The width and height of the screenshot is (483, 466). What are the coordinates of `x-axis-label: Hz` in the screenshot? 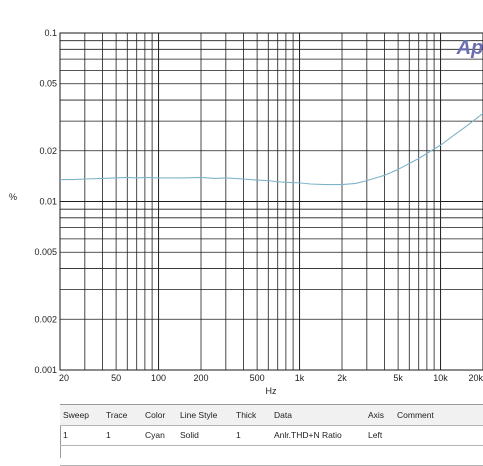 It's located at (271, 391).